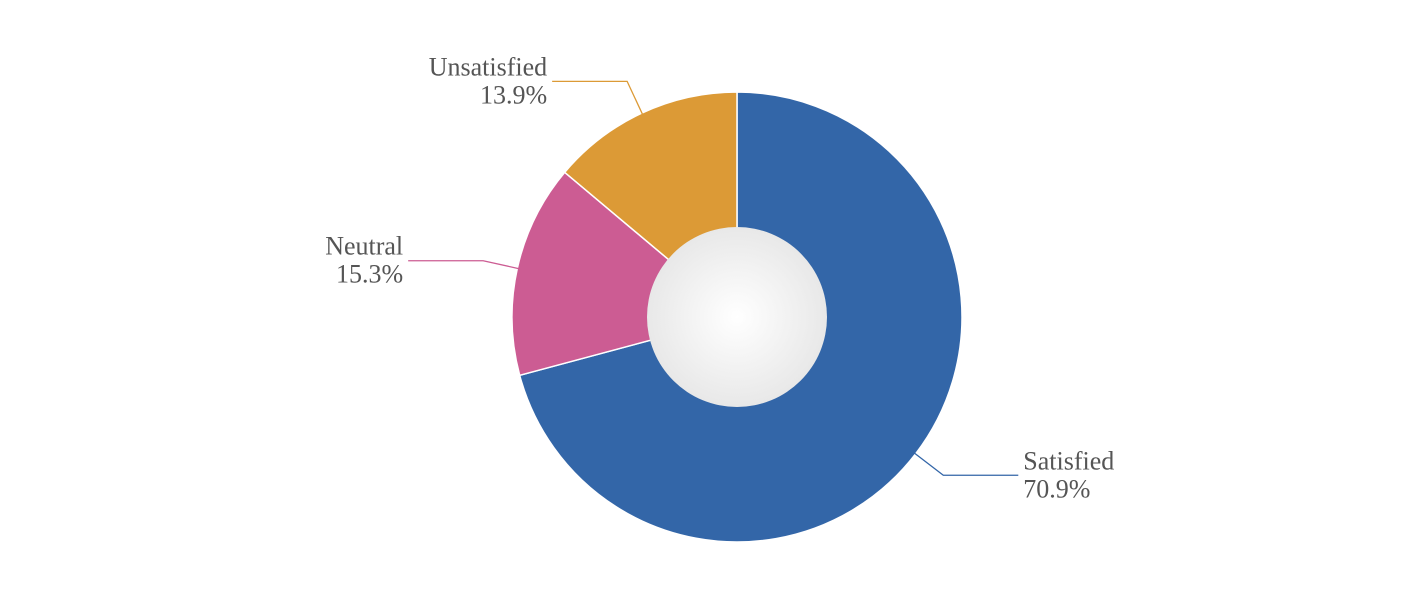 The width and height of the screenshot is (1424, 606). What do you see at coordinates (513, 94) in the screenshot?
I see `value-label: 13.9%` at bounding box center [513, 94].